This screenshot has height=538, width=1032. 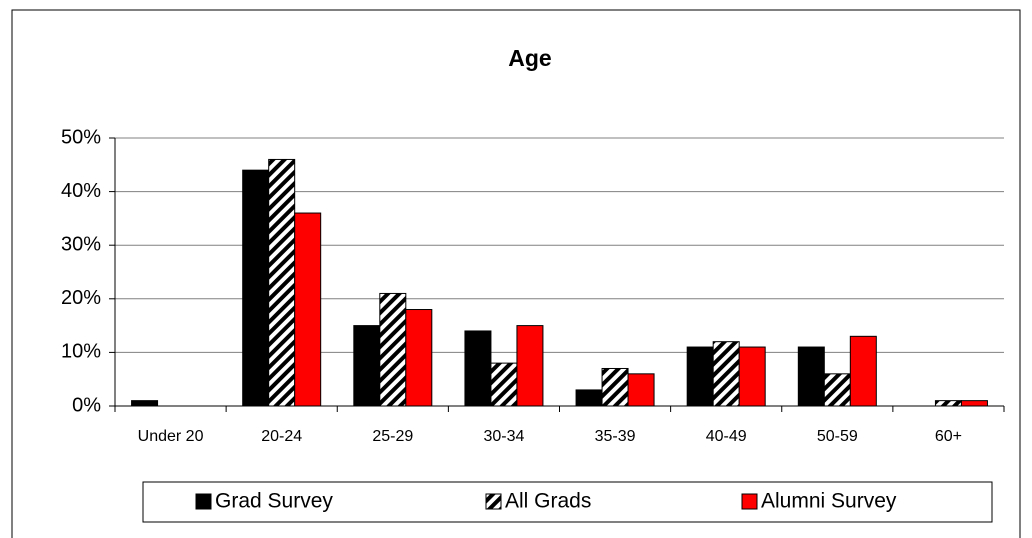 I want to click on y-tick-label: 20%, so click(x=81, y=298).